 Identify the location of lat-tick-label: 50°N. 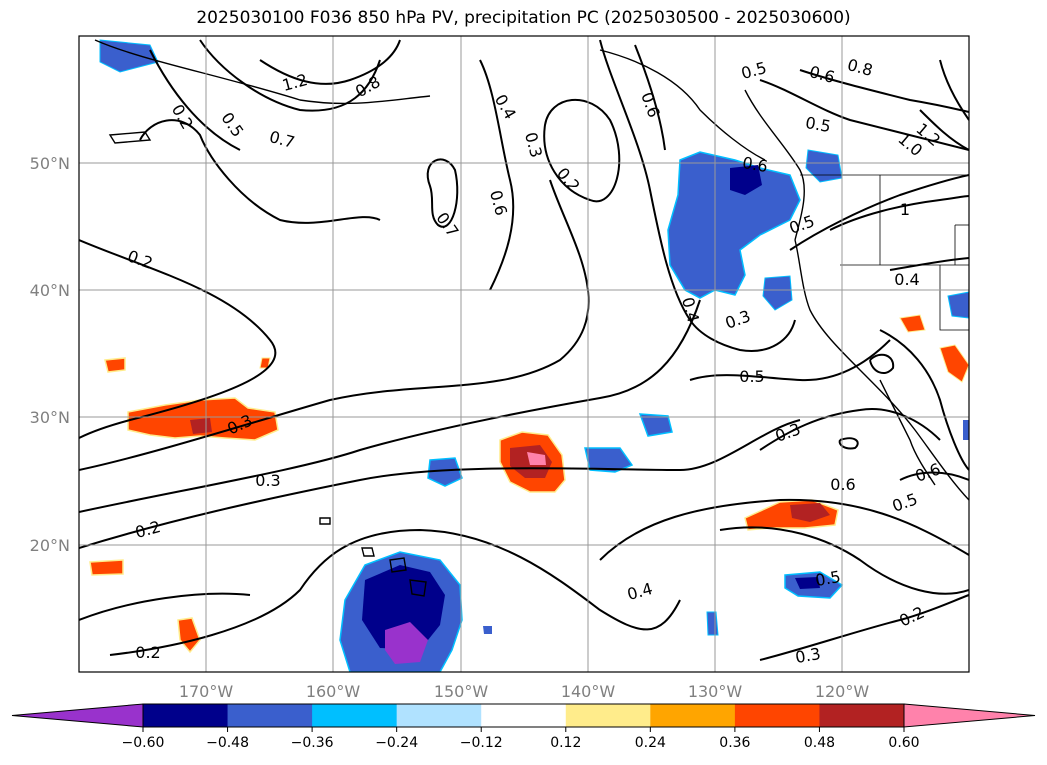
(50, 163).